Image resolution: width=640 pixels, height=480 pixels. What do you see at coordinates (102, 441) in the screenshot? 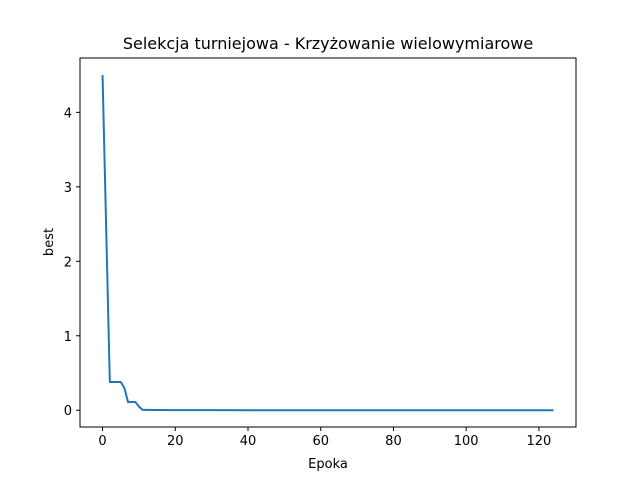
I see `x-tick-label: 0` at bounding box center [102, 441].